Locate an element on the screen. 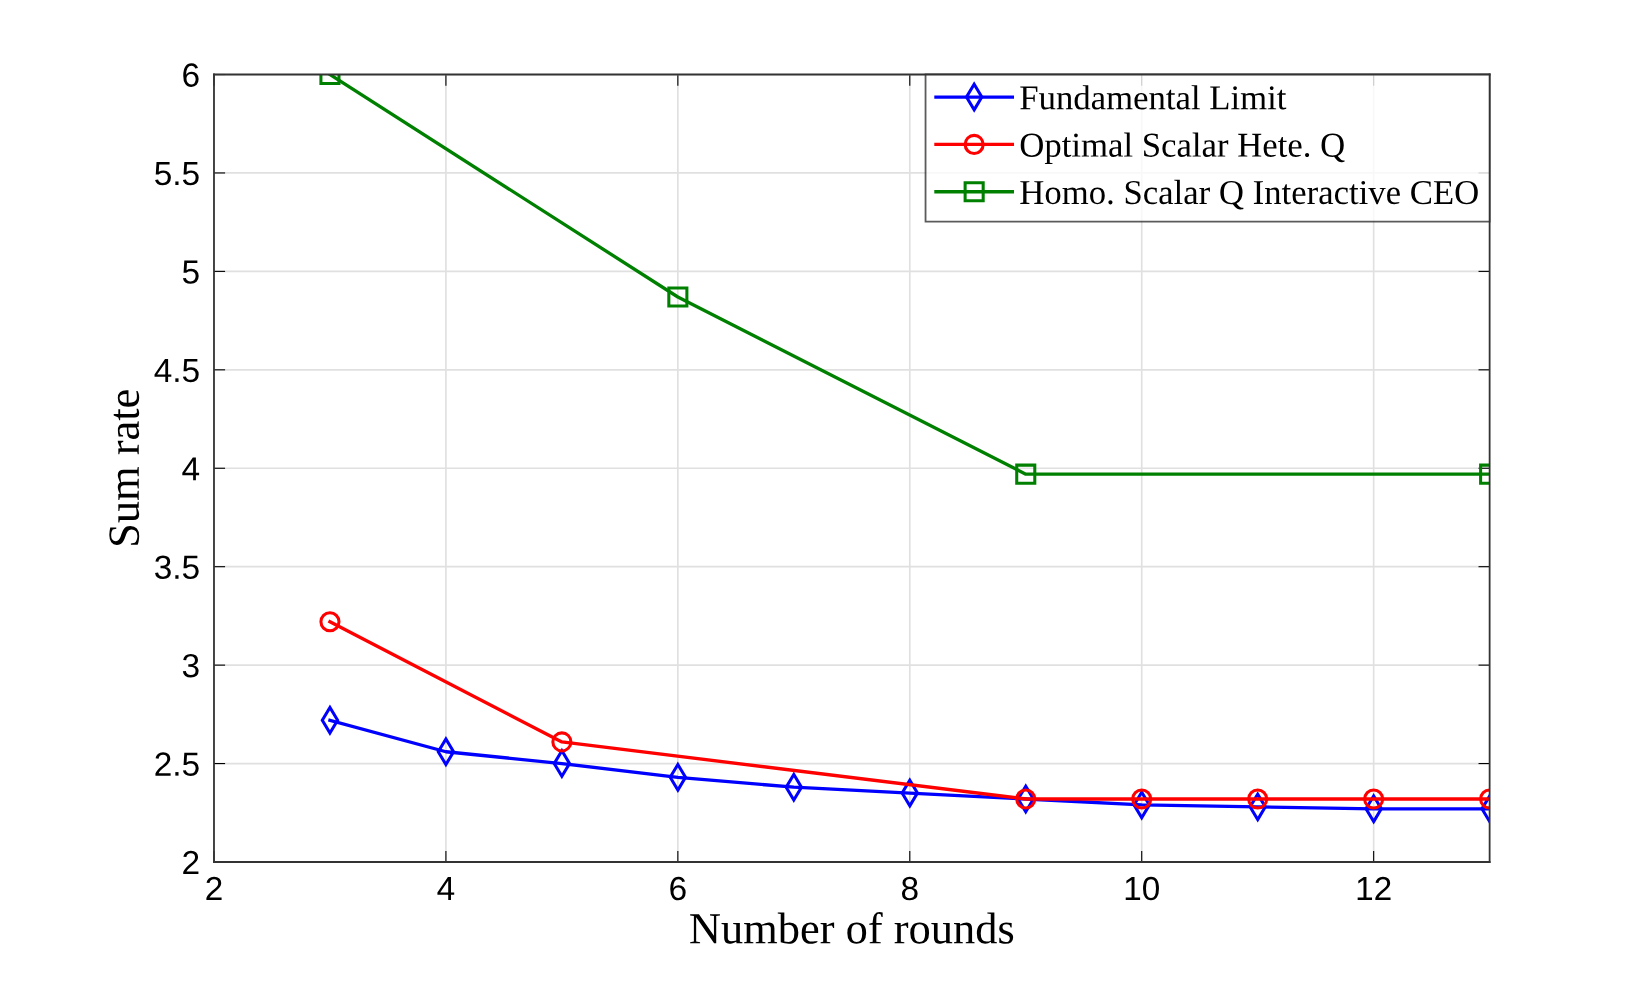 This screenshot has width=1646, height=1007. y-tick-label: 2.5 is located at coordinates (177, 764).